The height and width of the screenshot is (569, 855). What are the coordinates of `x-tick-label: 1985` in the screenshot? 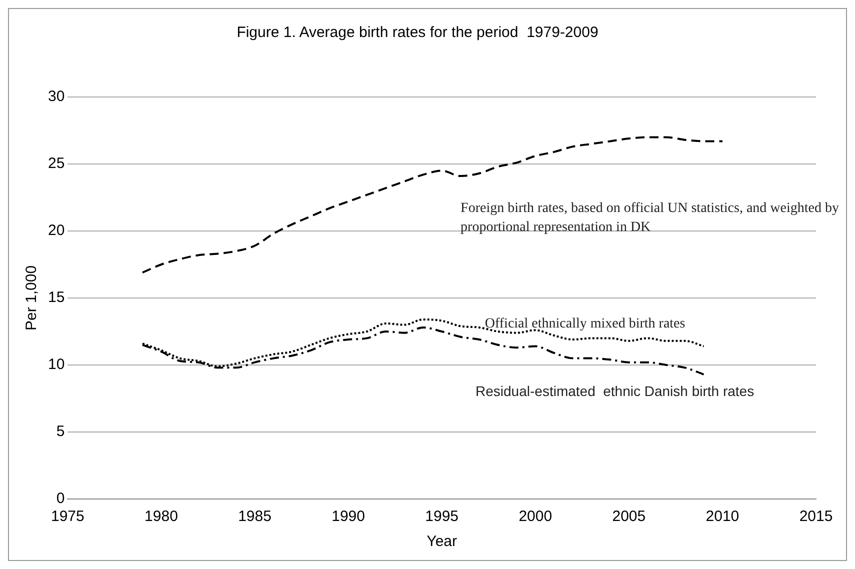 It's located at (255, 517).